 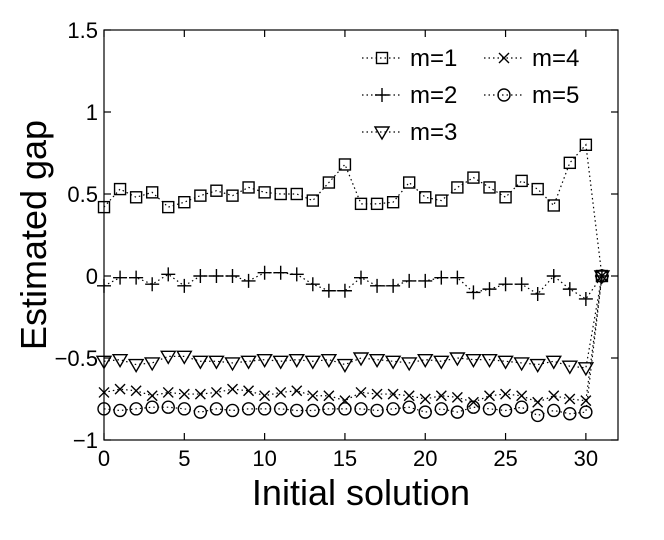 I want to click on data-point-m=2-9, so click(x=248, y=280).